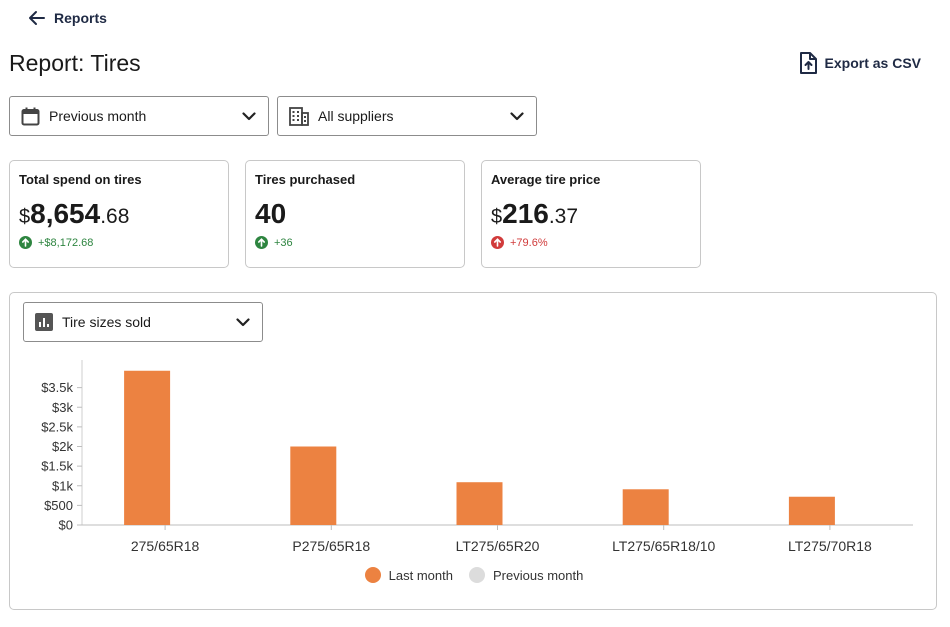  I want to click on stat-change-value: +79.6%, so click(529, 242).